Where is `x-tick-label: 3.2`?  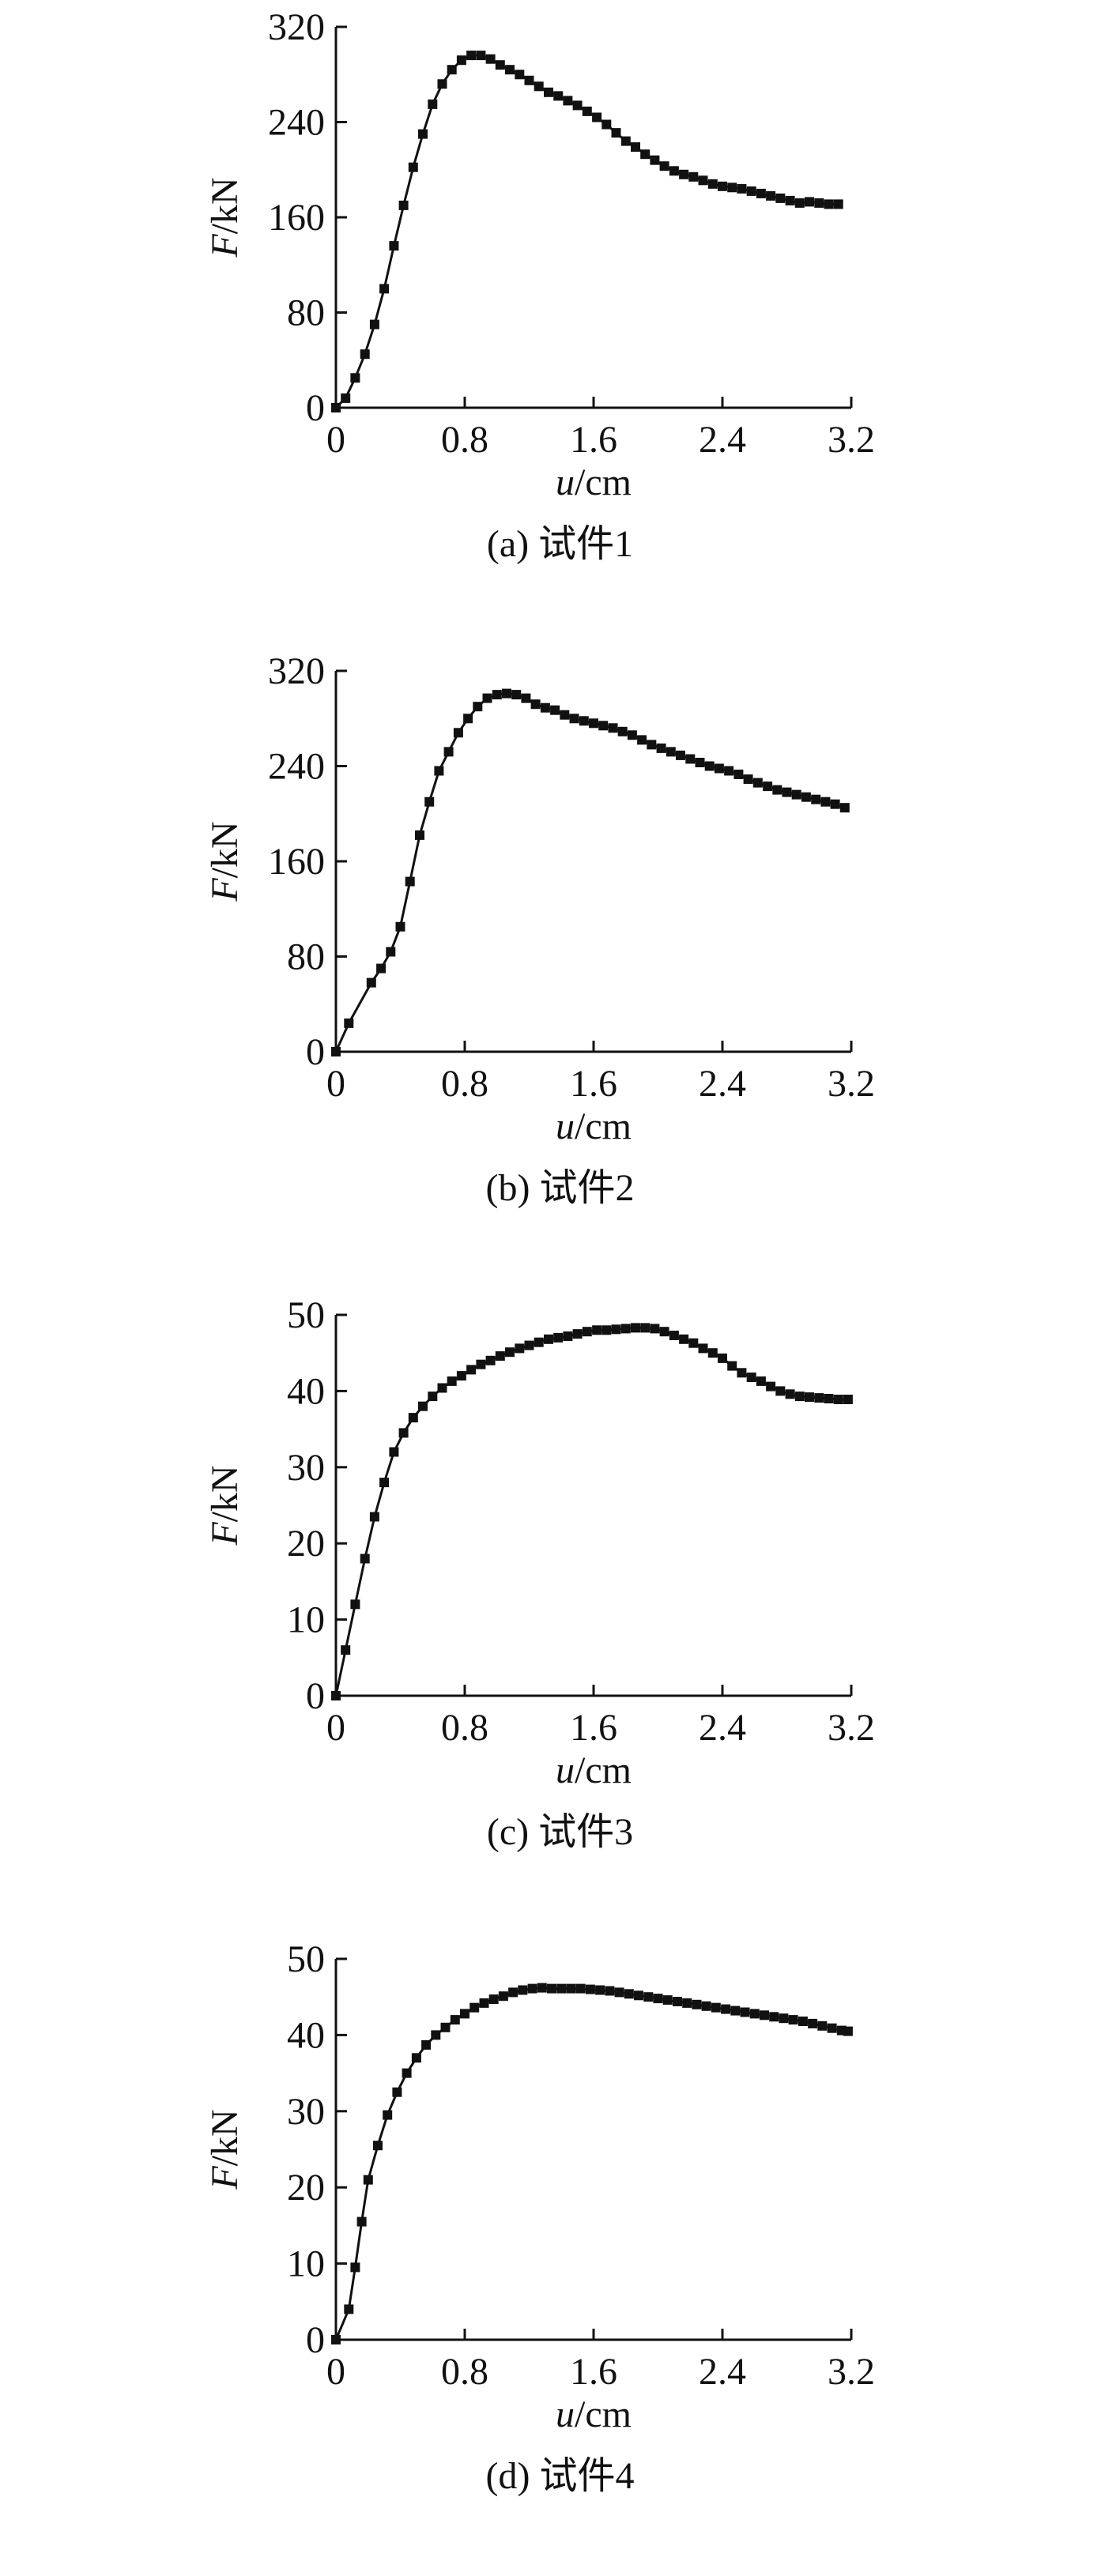 x-tick-label: 3.2 is located at coordinates (851, 1084).